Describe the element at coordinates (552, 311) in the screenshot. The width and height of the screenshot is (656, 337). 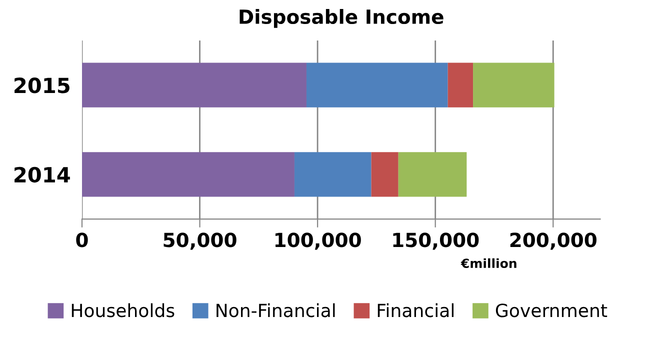
I see `legend-label: Government` at that location.